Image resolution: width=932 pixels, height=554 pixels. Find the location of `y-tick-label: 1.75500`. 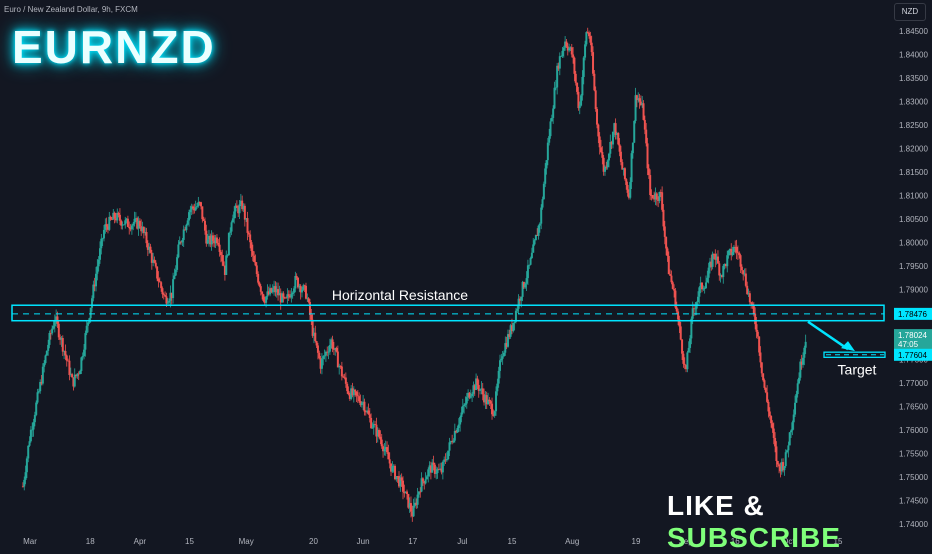

y-tick-label: 1.75500 is located at coordinates (913, 454).